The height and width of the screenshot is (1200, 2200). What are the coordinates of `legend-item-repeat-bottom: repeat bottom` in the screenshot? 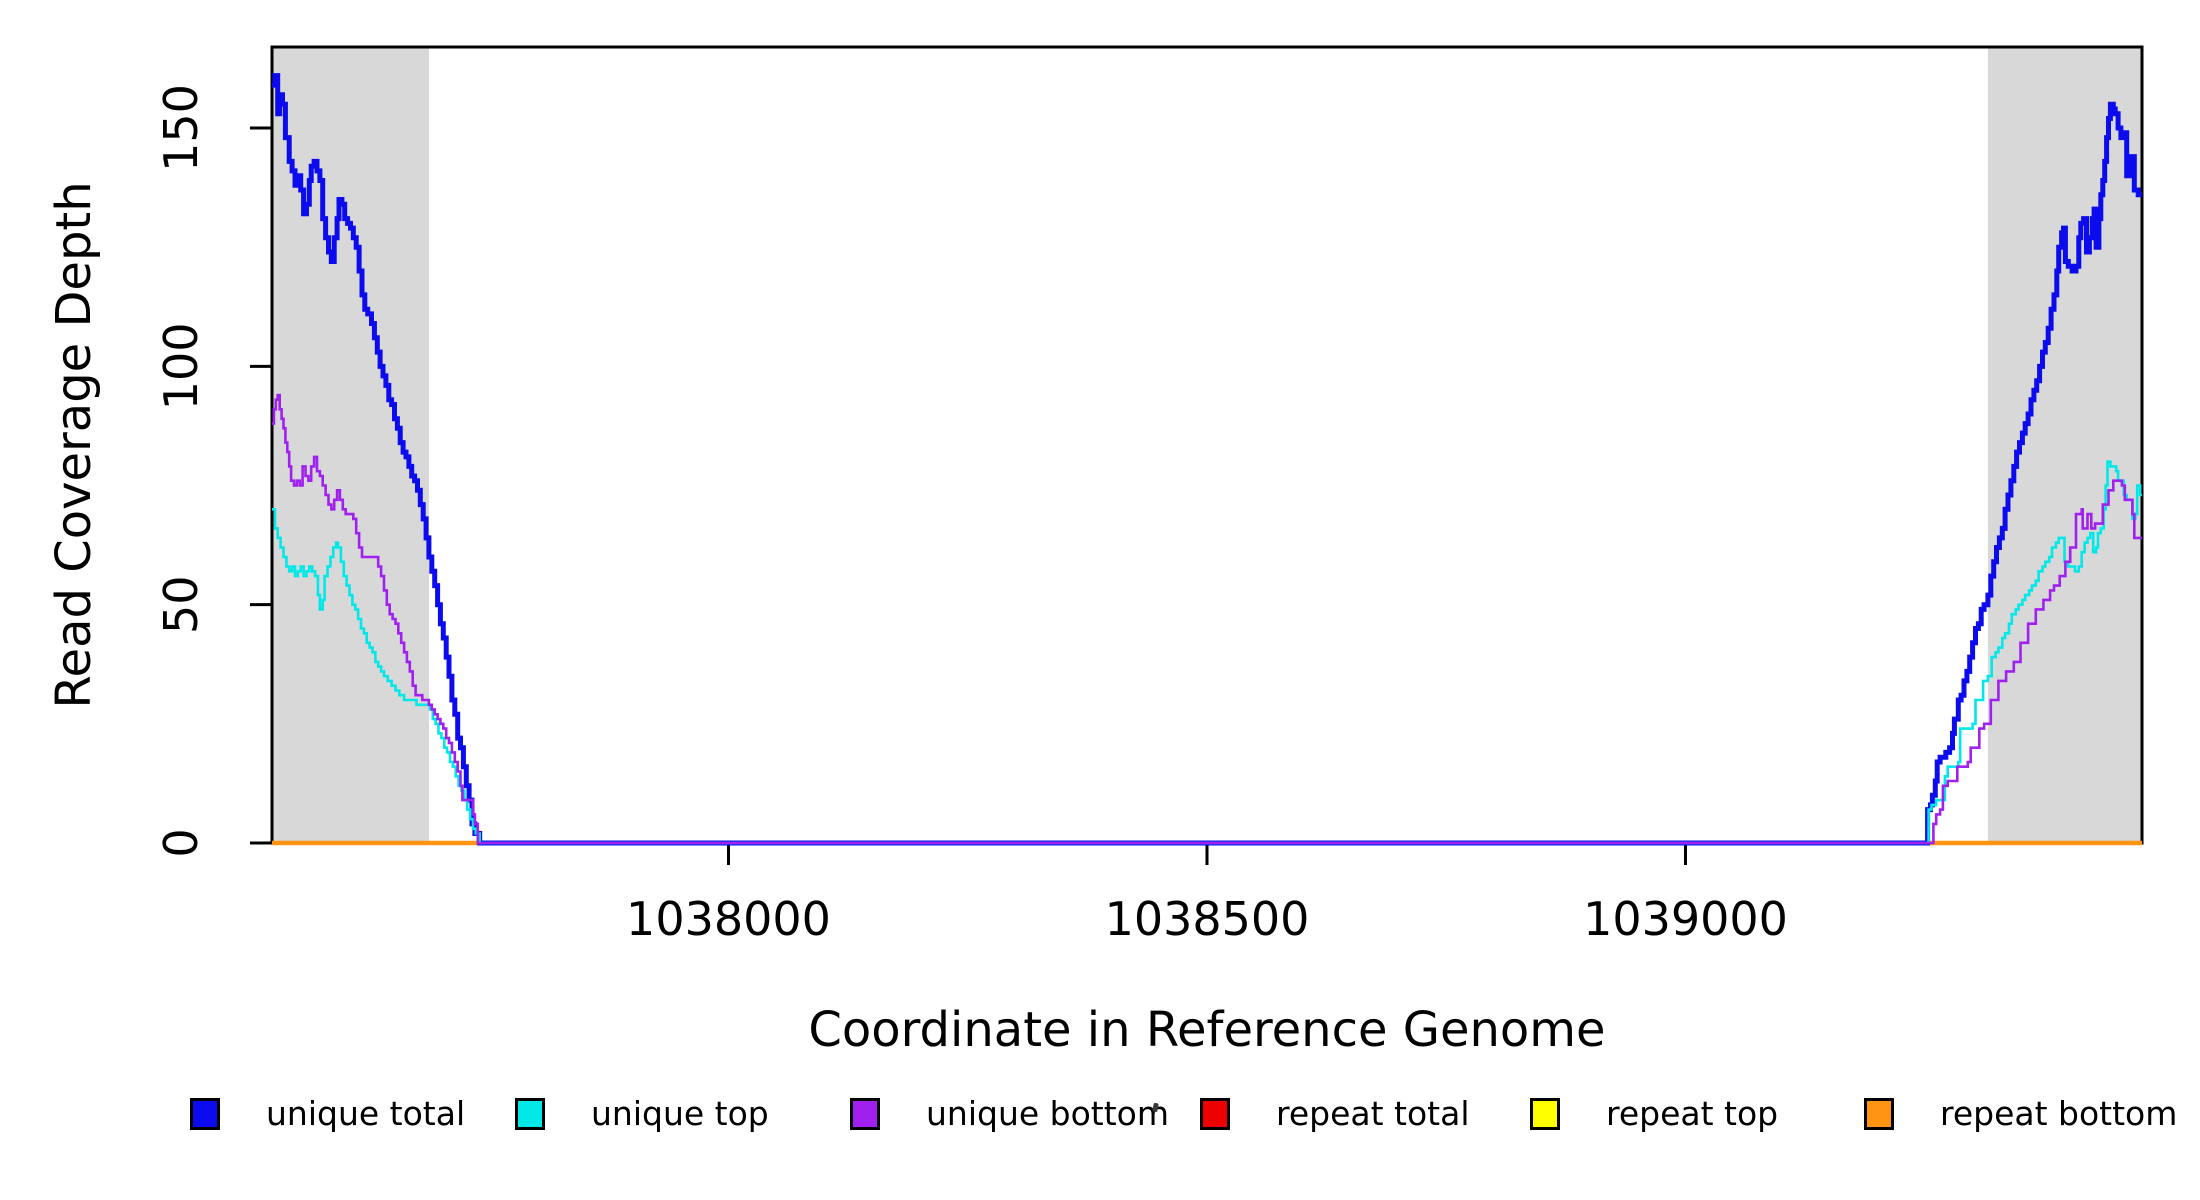 It's located at (2020, 1114).